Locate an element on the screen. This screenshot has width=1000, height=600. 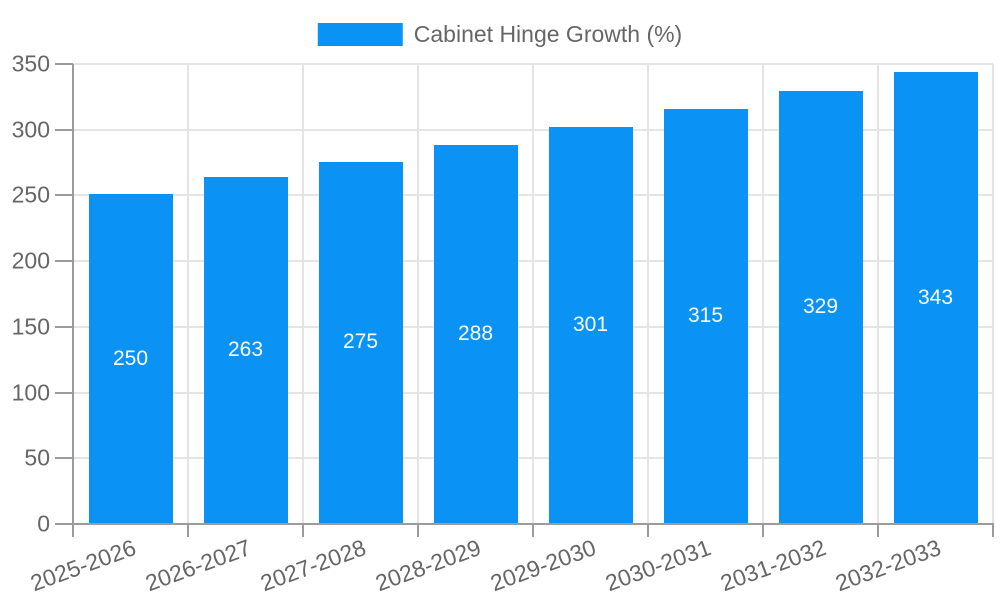
y-axis-line is located at coordinates (73, 300).